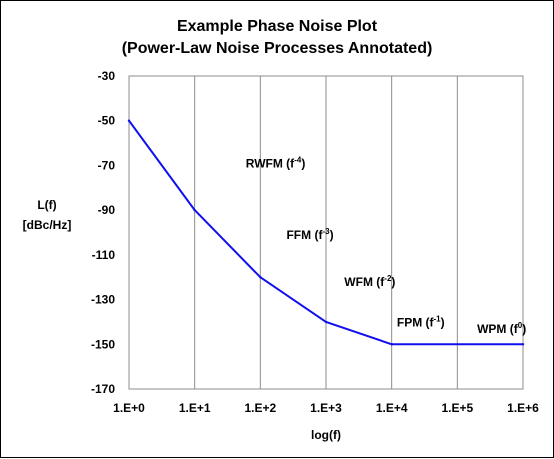 The image size is (554, 459). Describe the element at coordinates (457, 408) in the screenshot. I see `x-tick-label: 1.E+5` at that location.